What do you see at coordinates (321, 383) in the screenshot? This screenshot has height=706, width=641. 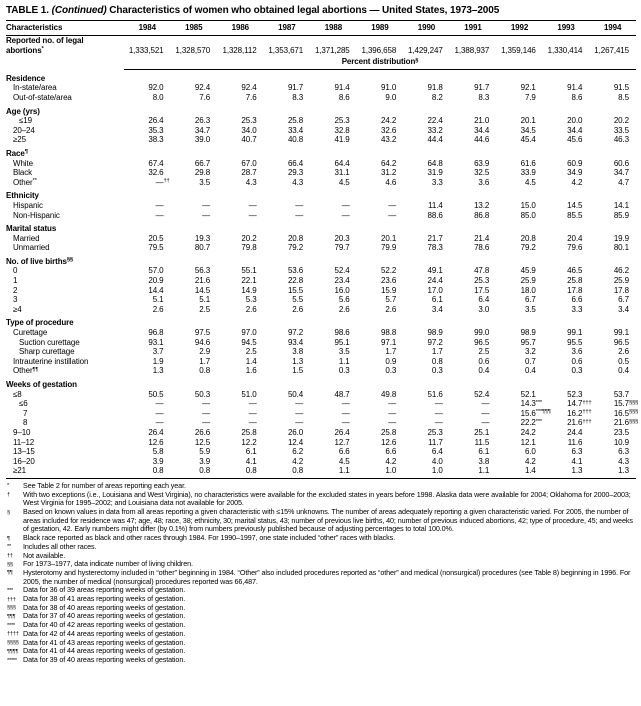 I see `section-header-row: Weeks of gestation` at bounding box center [321, 383].